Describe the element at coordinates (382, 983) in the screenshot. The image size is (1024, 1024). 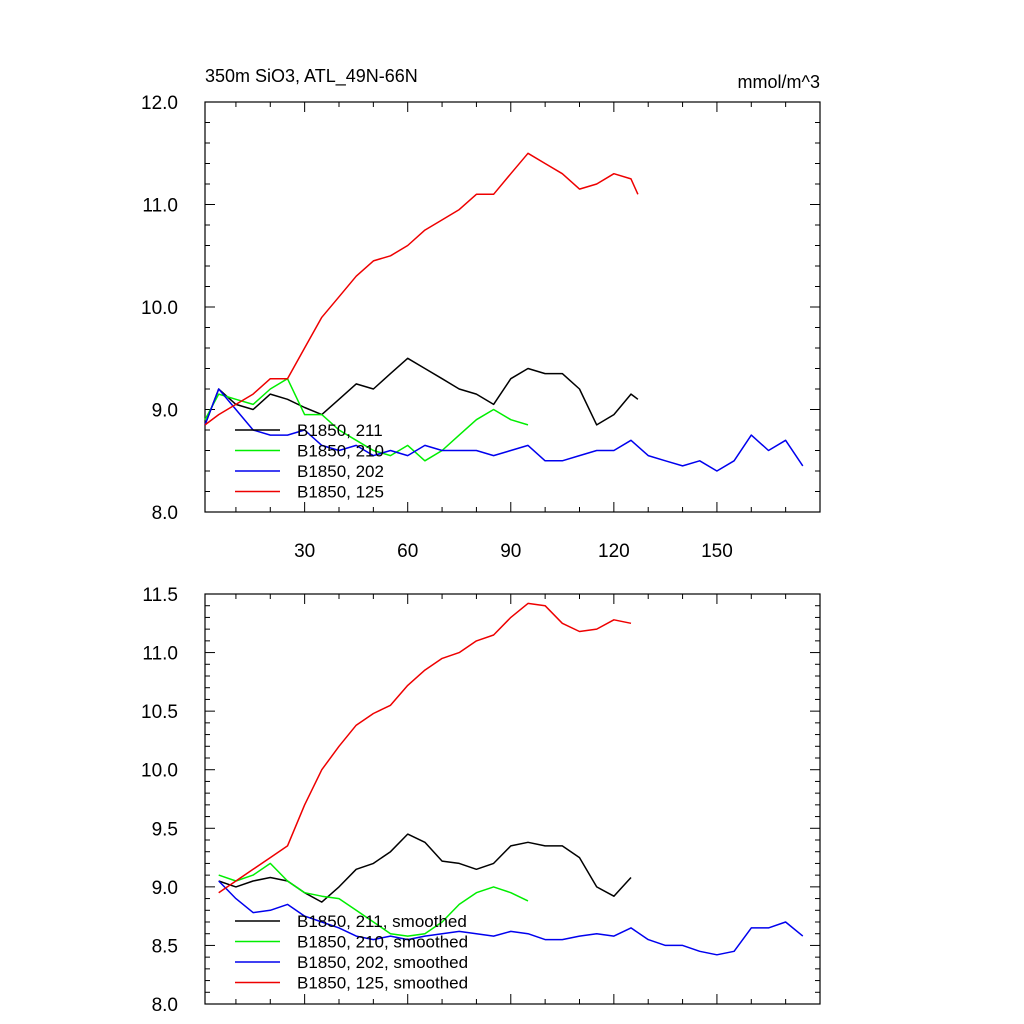
I see `bottom-legend-label: B1850, 125, smoothed` at that location.